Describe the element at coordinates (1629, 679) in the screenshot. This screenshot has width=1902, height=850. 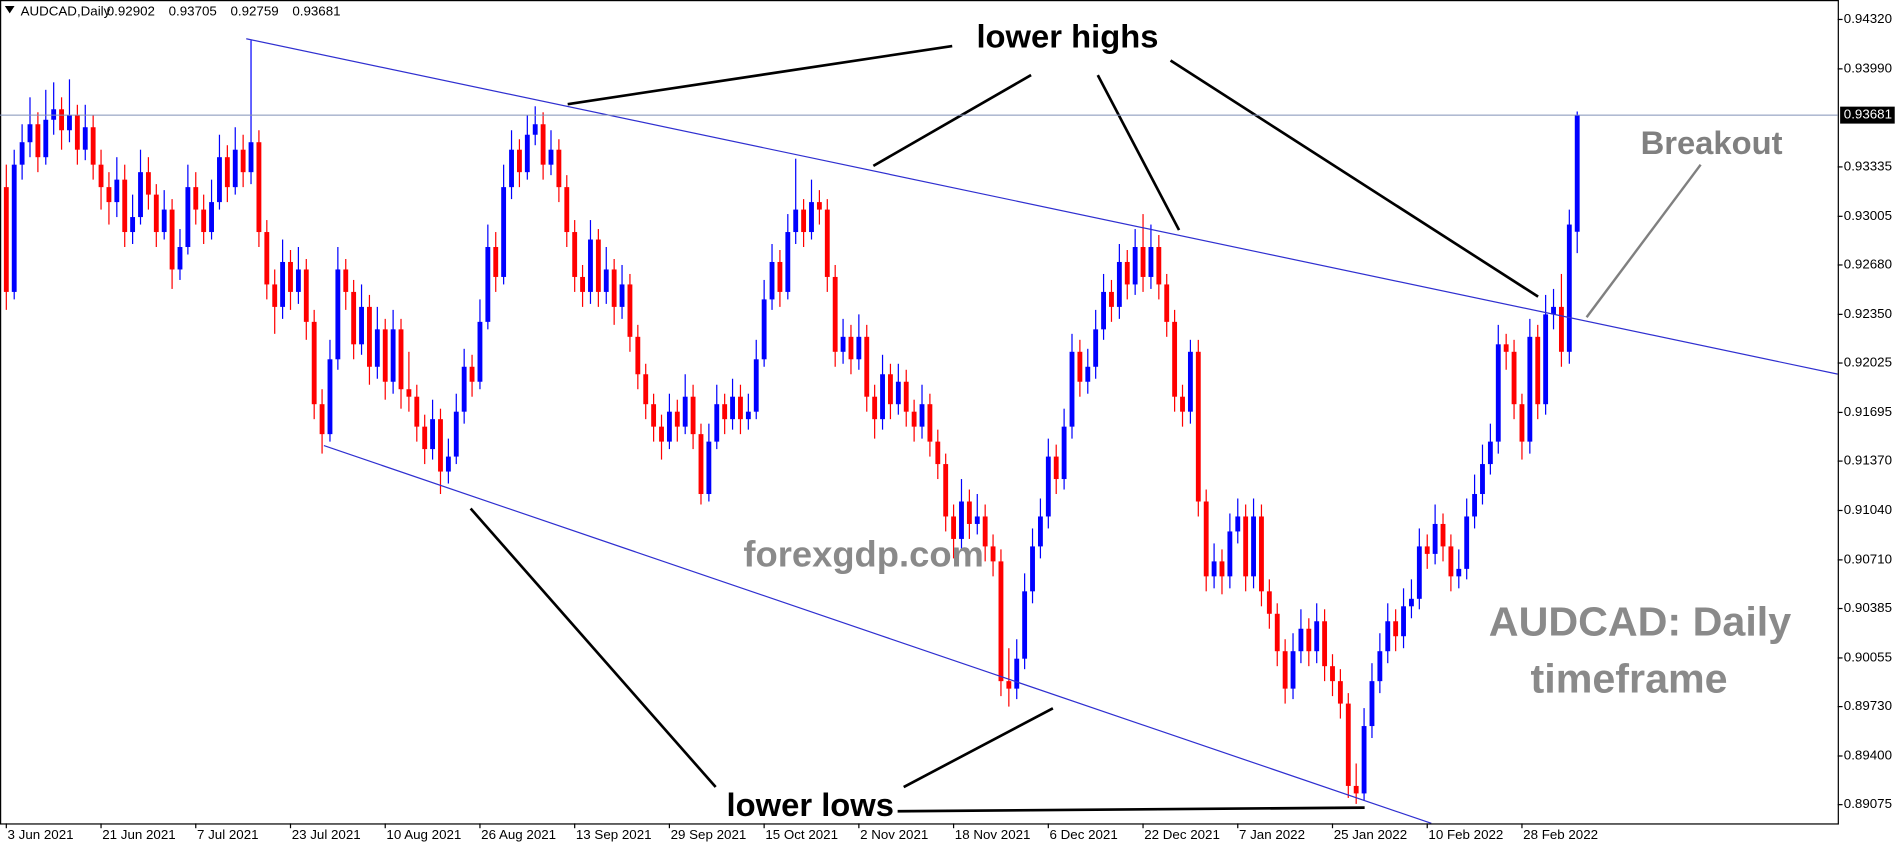
I see `annotation: timeframe` at that location.